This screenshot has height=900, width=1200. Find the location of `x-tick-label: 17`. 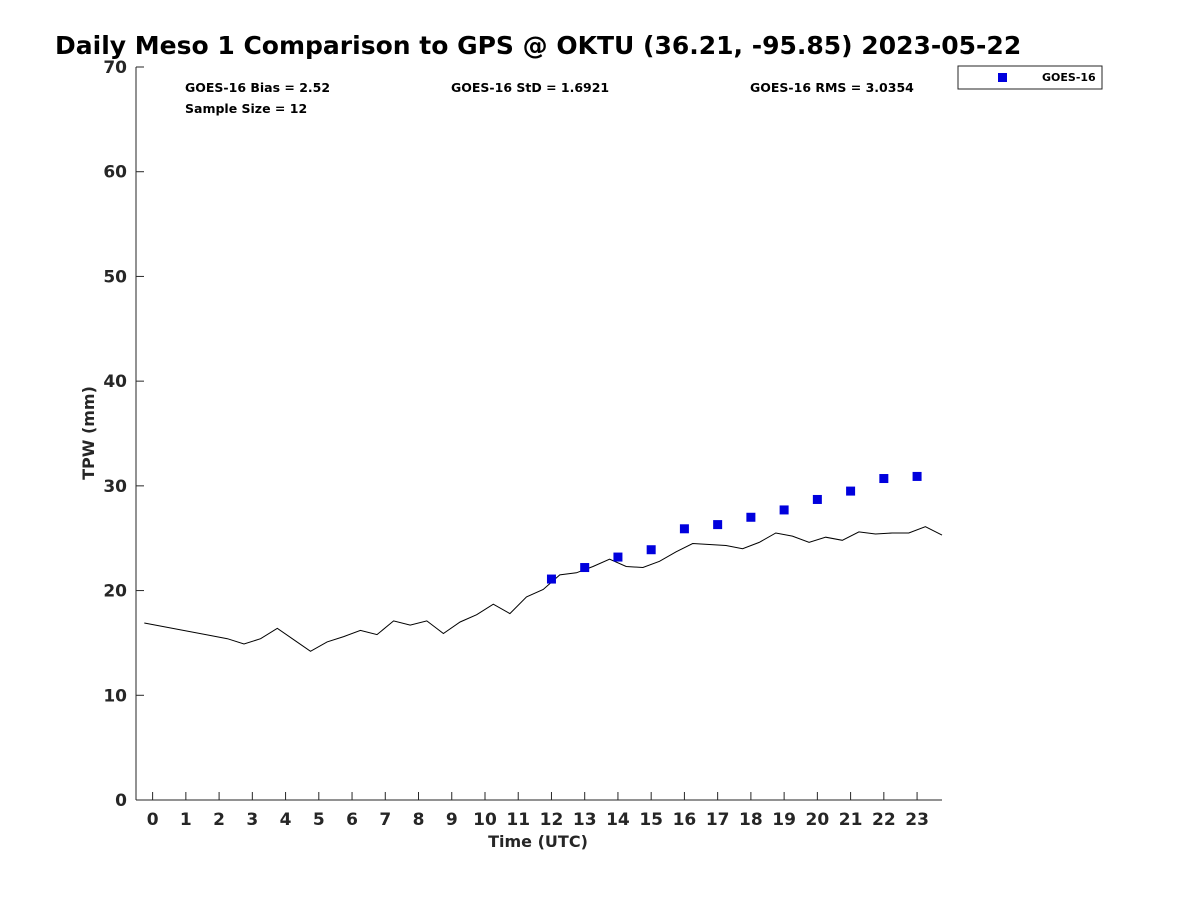

x-tick-label: 17 is located at coordinates (718, 820).